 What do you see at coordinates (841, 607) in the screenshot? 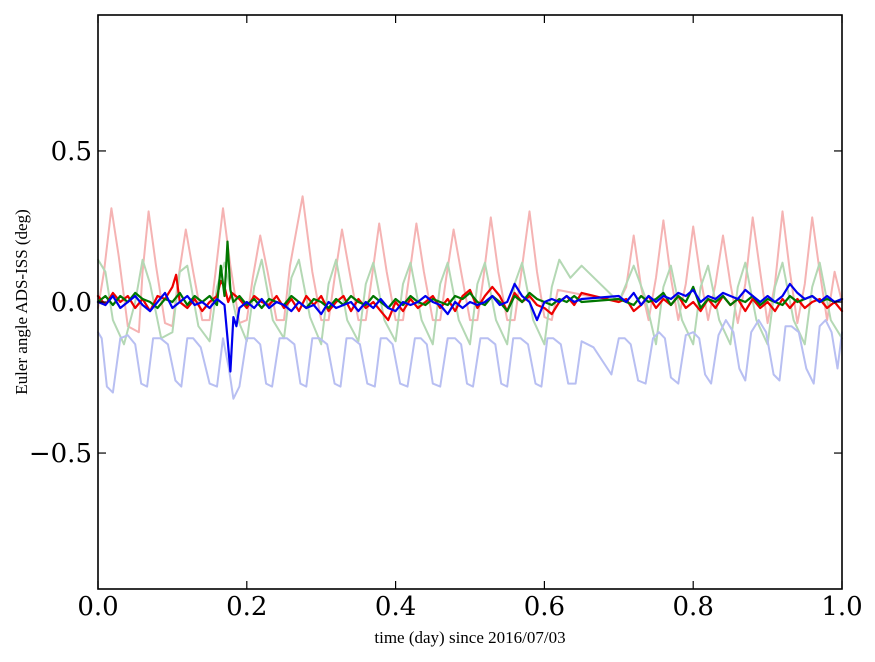
I see `x-tick-label: 1.0` at bounding box center [841, 607].